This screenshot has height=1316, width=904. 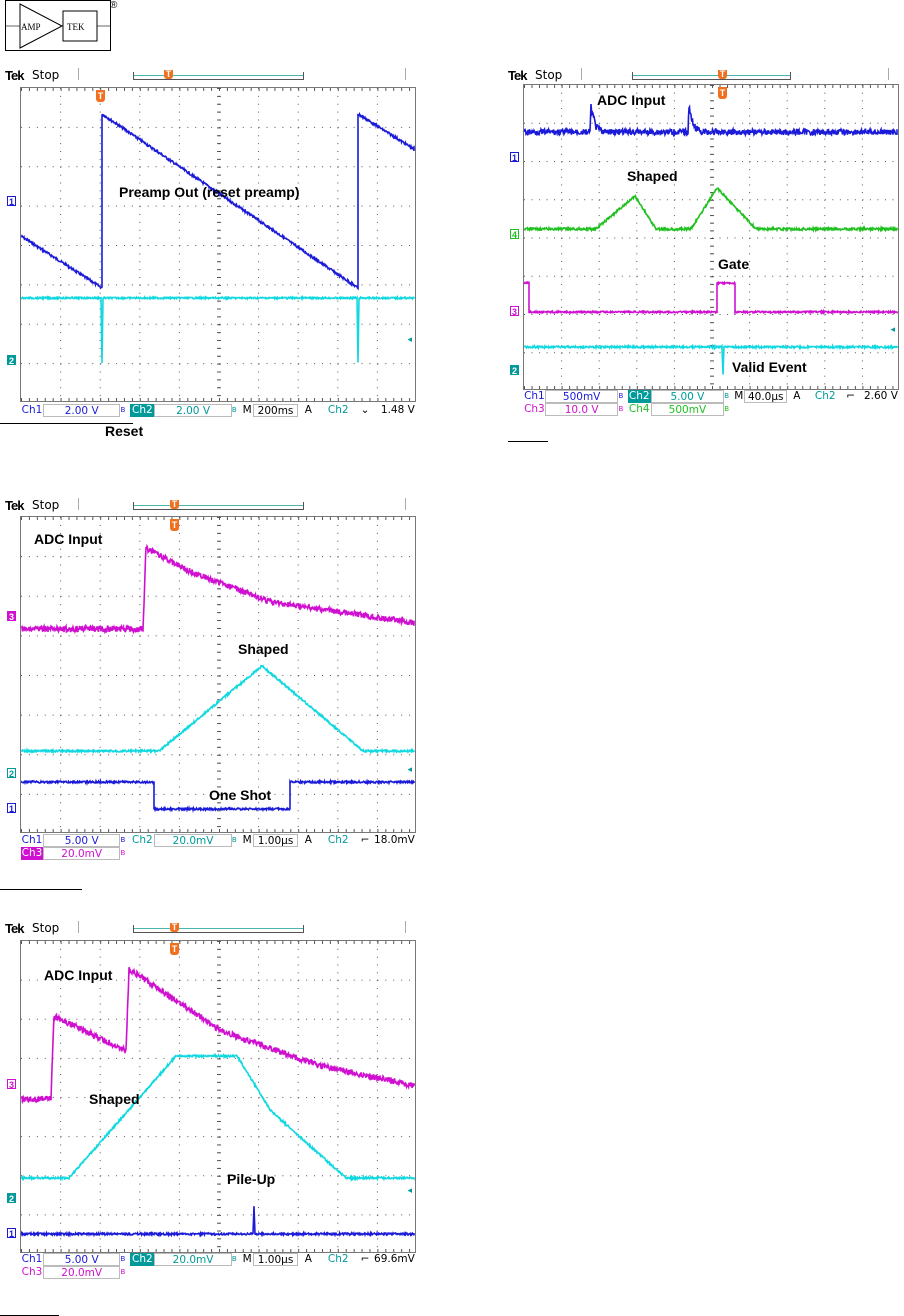 I want to click on ch1-trace, so click(x=218, y=795).